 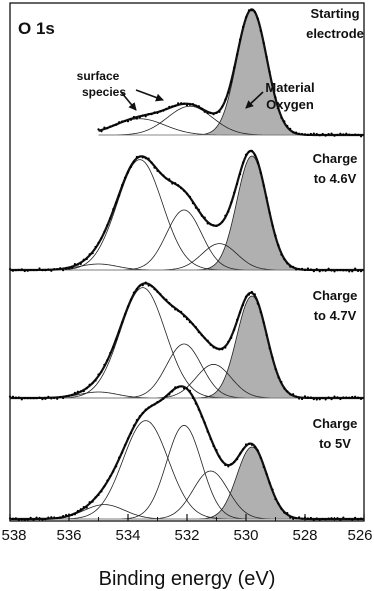 I want to click on spectrum-label: to 4.6V, so click(x=335, y=178).